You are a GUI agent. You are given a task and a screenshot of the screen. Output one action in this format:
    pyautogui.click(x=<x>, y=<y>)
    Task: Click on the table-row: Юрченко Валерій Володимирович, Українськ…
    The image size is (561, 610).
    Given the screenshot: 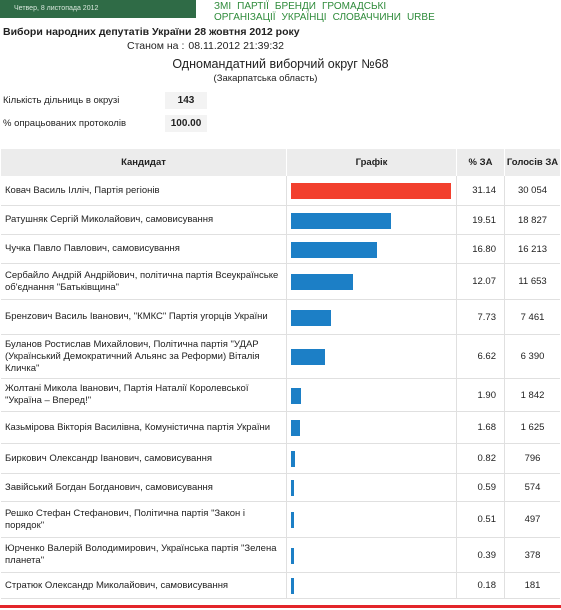 What is the action you would take?
    pyautogui.click(x=280, y=555)
    